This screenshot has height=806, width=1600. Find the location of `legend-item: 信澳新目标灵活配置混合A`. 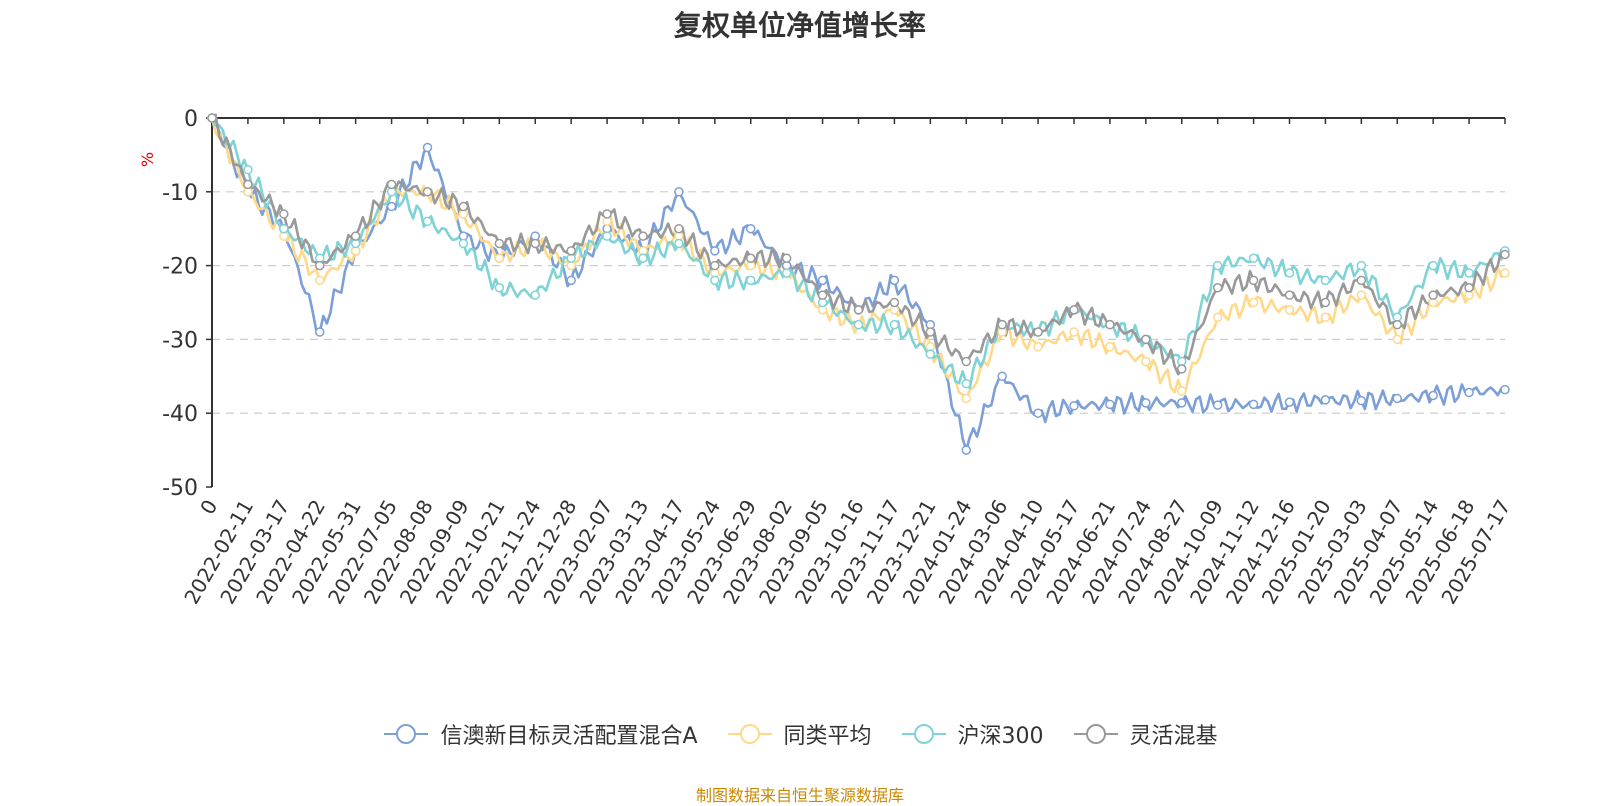

legend-item: 信澳新目标灵活配置混合A is located at coordinates (540, 734).